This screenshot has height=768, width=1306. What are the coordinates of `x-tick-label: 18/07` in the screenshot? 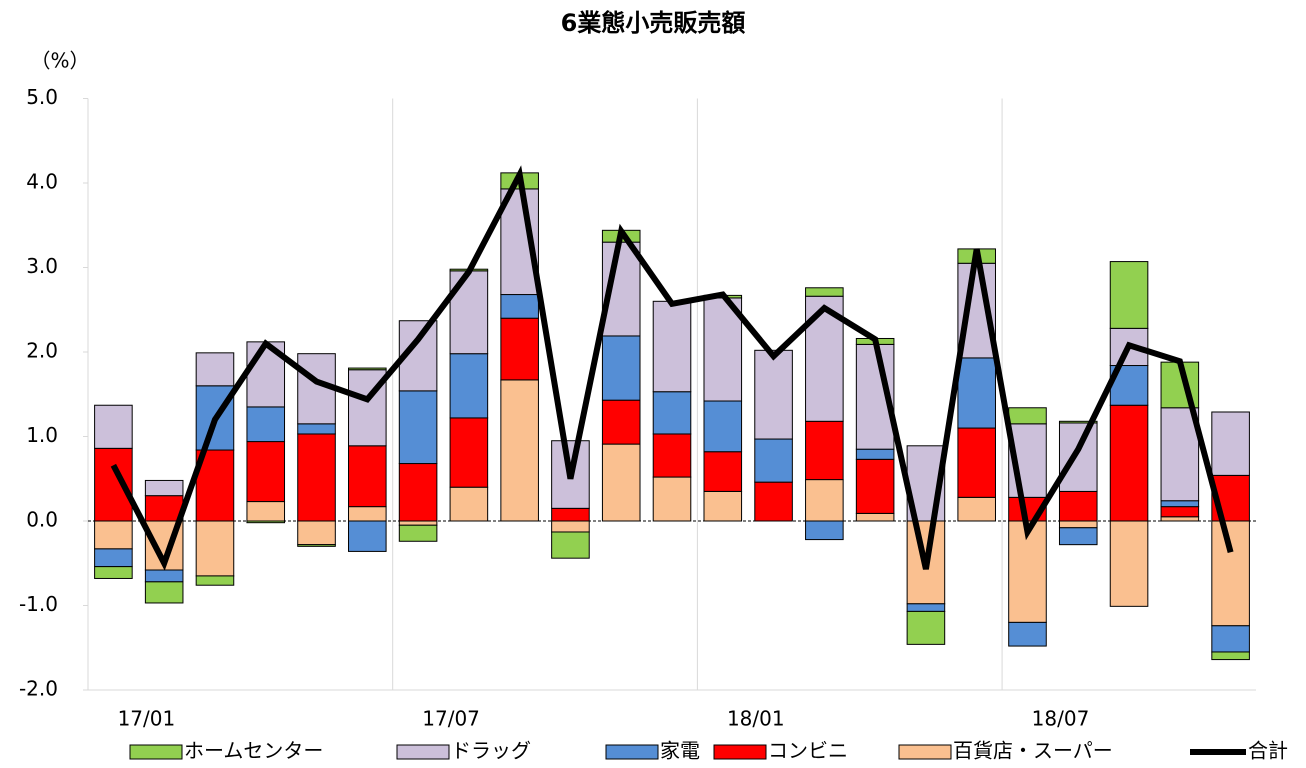 It's located at (1061, 719).